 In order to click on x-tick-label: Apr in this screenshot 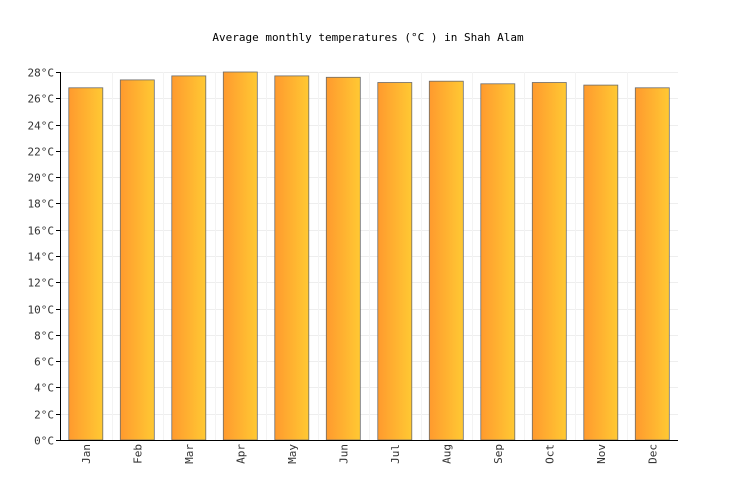, I will do `click(240, 454)`.